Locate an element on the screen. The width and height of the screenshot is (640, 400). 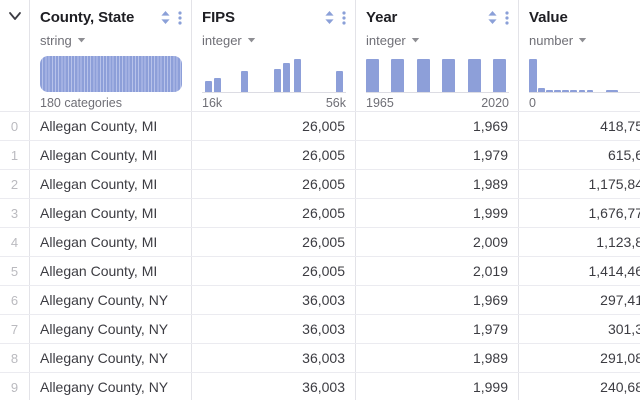
table-cell: 1,969 is located at coordinates (437, 300).